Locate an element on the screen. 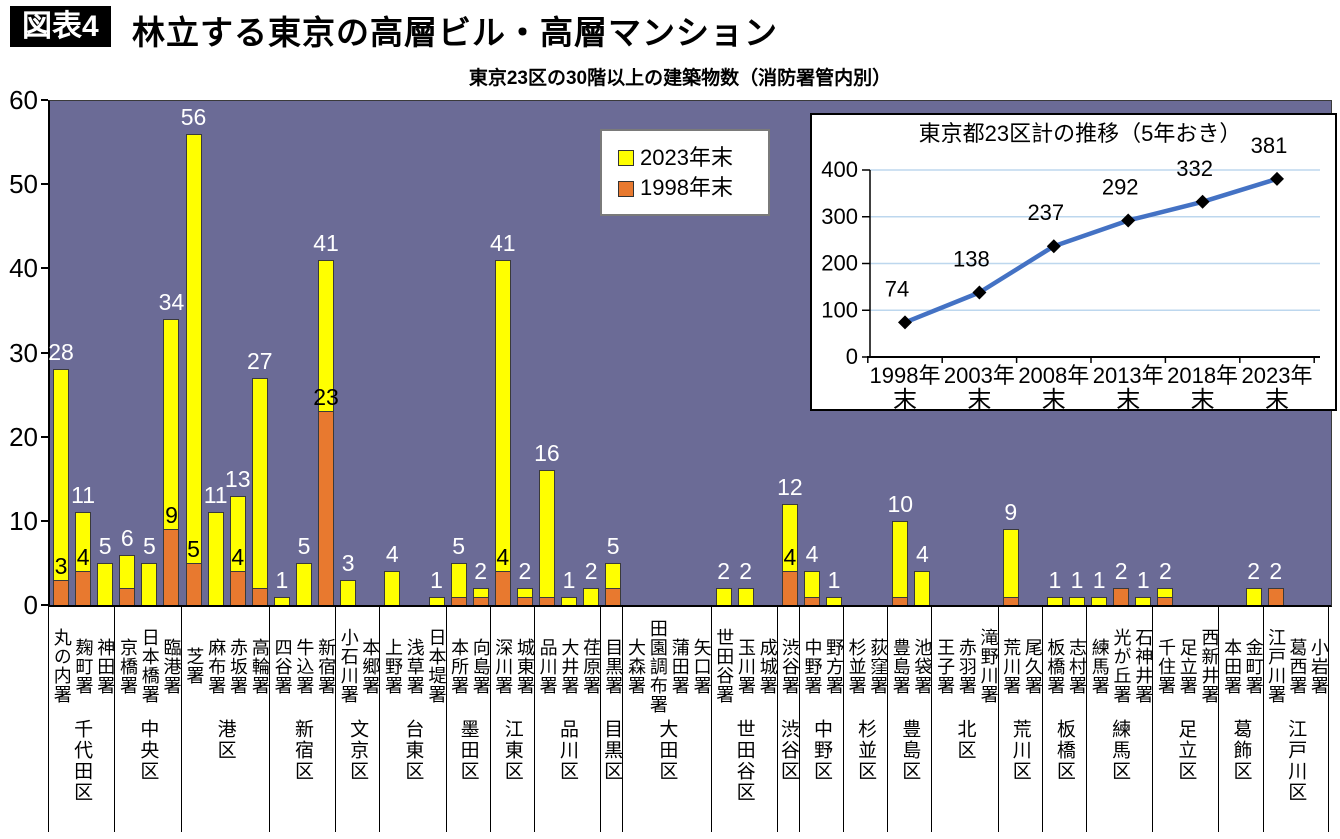 Image resolution: width=1340 pixels, height=839 pixels. ward-label: 板橋区 is located at coordinates (1064, 750).